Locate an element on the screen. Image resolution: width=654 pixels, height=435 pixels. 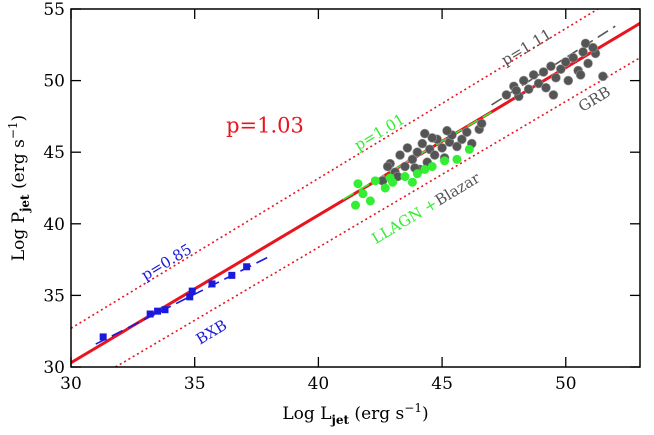
x-tick-label: 40 is located at coordinates (319, 384).